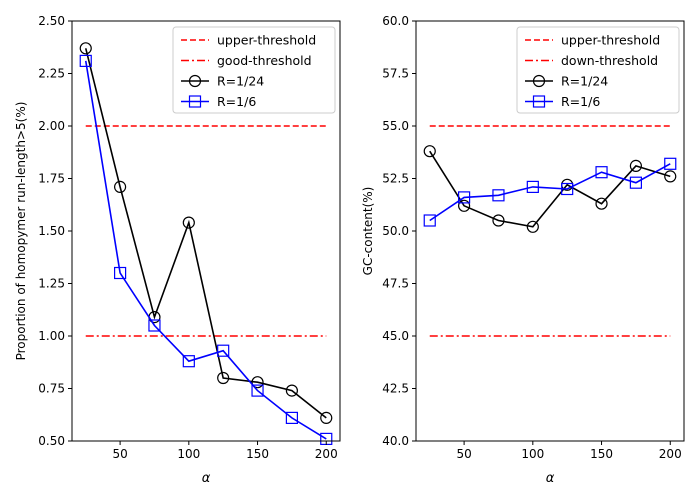  Describe the element at coordinates (395, 389) in the screenshot. I see `y-tick-label: 42.5` at that location.